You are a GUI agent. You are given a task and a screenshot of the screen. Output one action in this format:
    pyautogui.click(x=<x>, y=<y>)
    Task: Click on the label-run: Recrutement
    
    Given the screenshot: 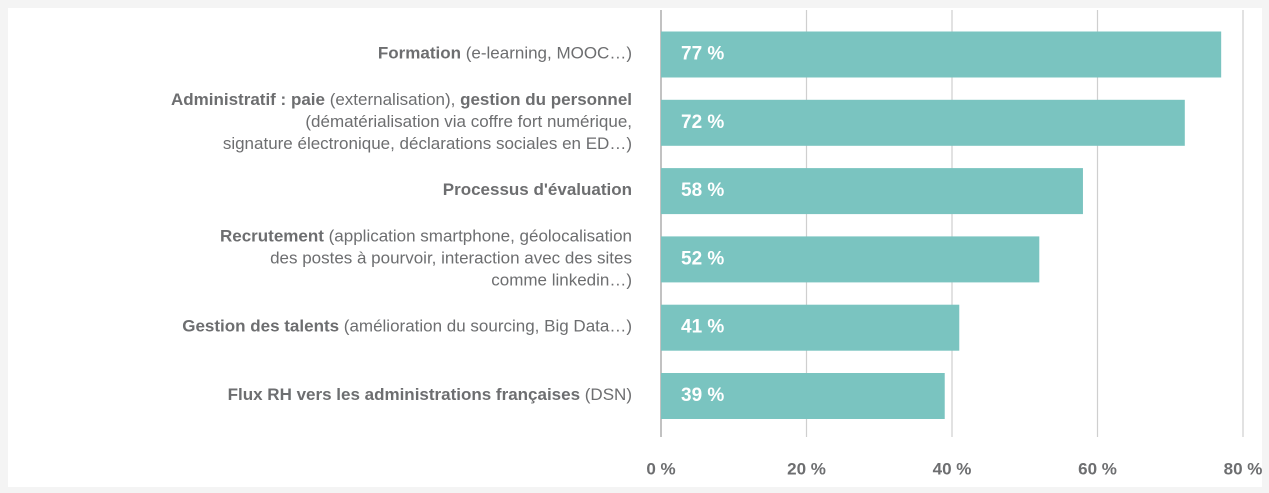 What is the action you would take?
    pyautogui.click(x=272, y=236)
    